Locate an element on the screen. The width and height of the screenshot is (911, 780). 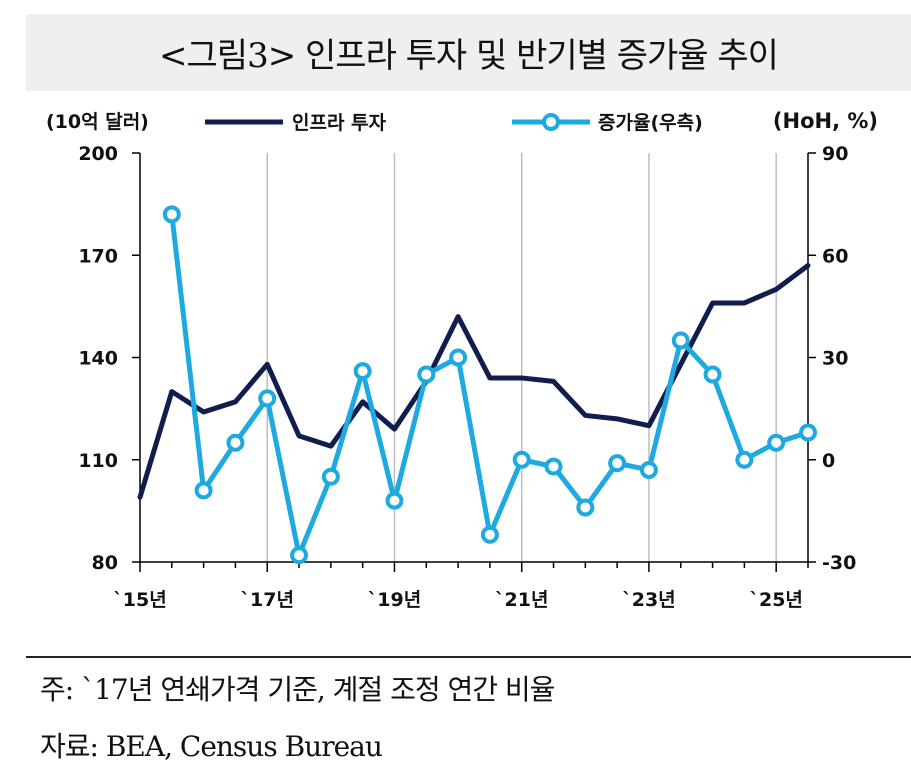
right-axis-unit: (HoH, %) is located at coordinates (825, 121).